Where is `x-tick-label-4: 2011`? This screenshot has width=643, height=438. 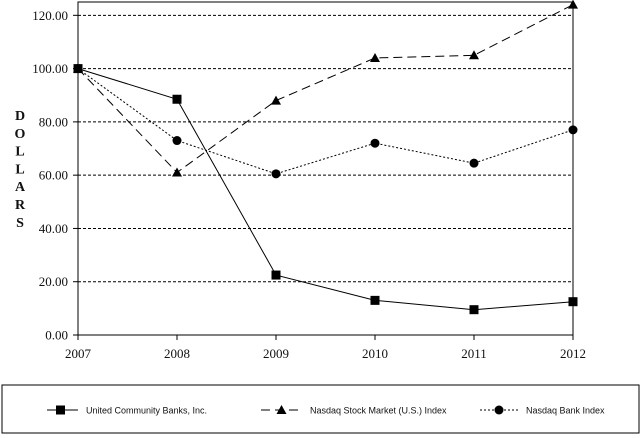 x-tick-label-4: 2011 is located at coordinates (474, 353).